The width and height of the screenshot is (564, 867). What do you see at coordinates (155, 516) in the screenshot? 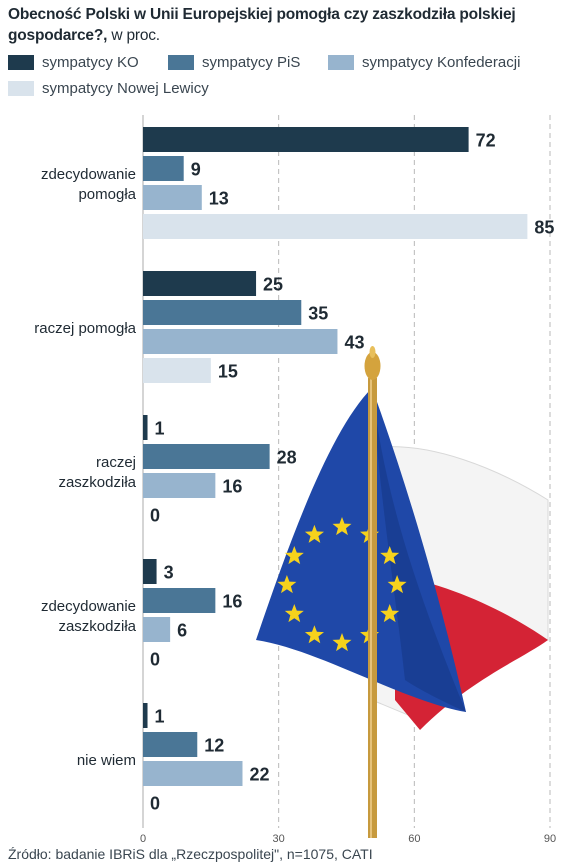
I see `bar-value-label-2-3: 0` at bounding box center [155, 516].